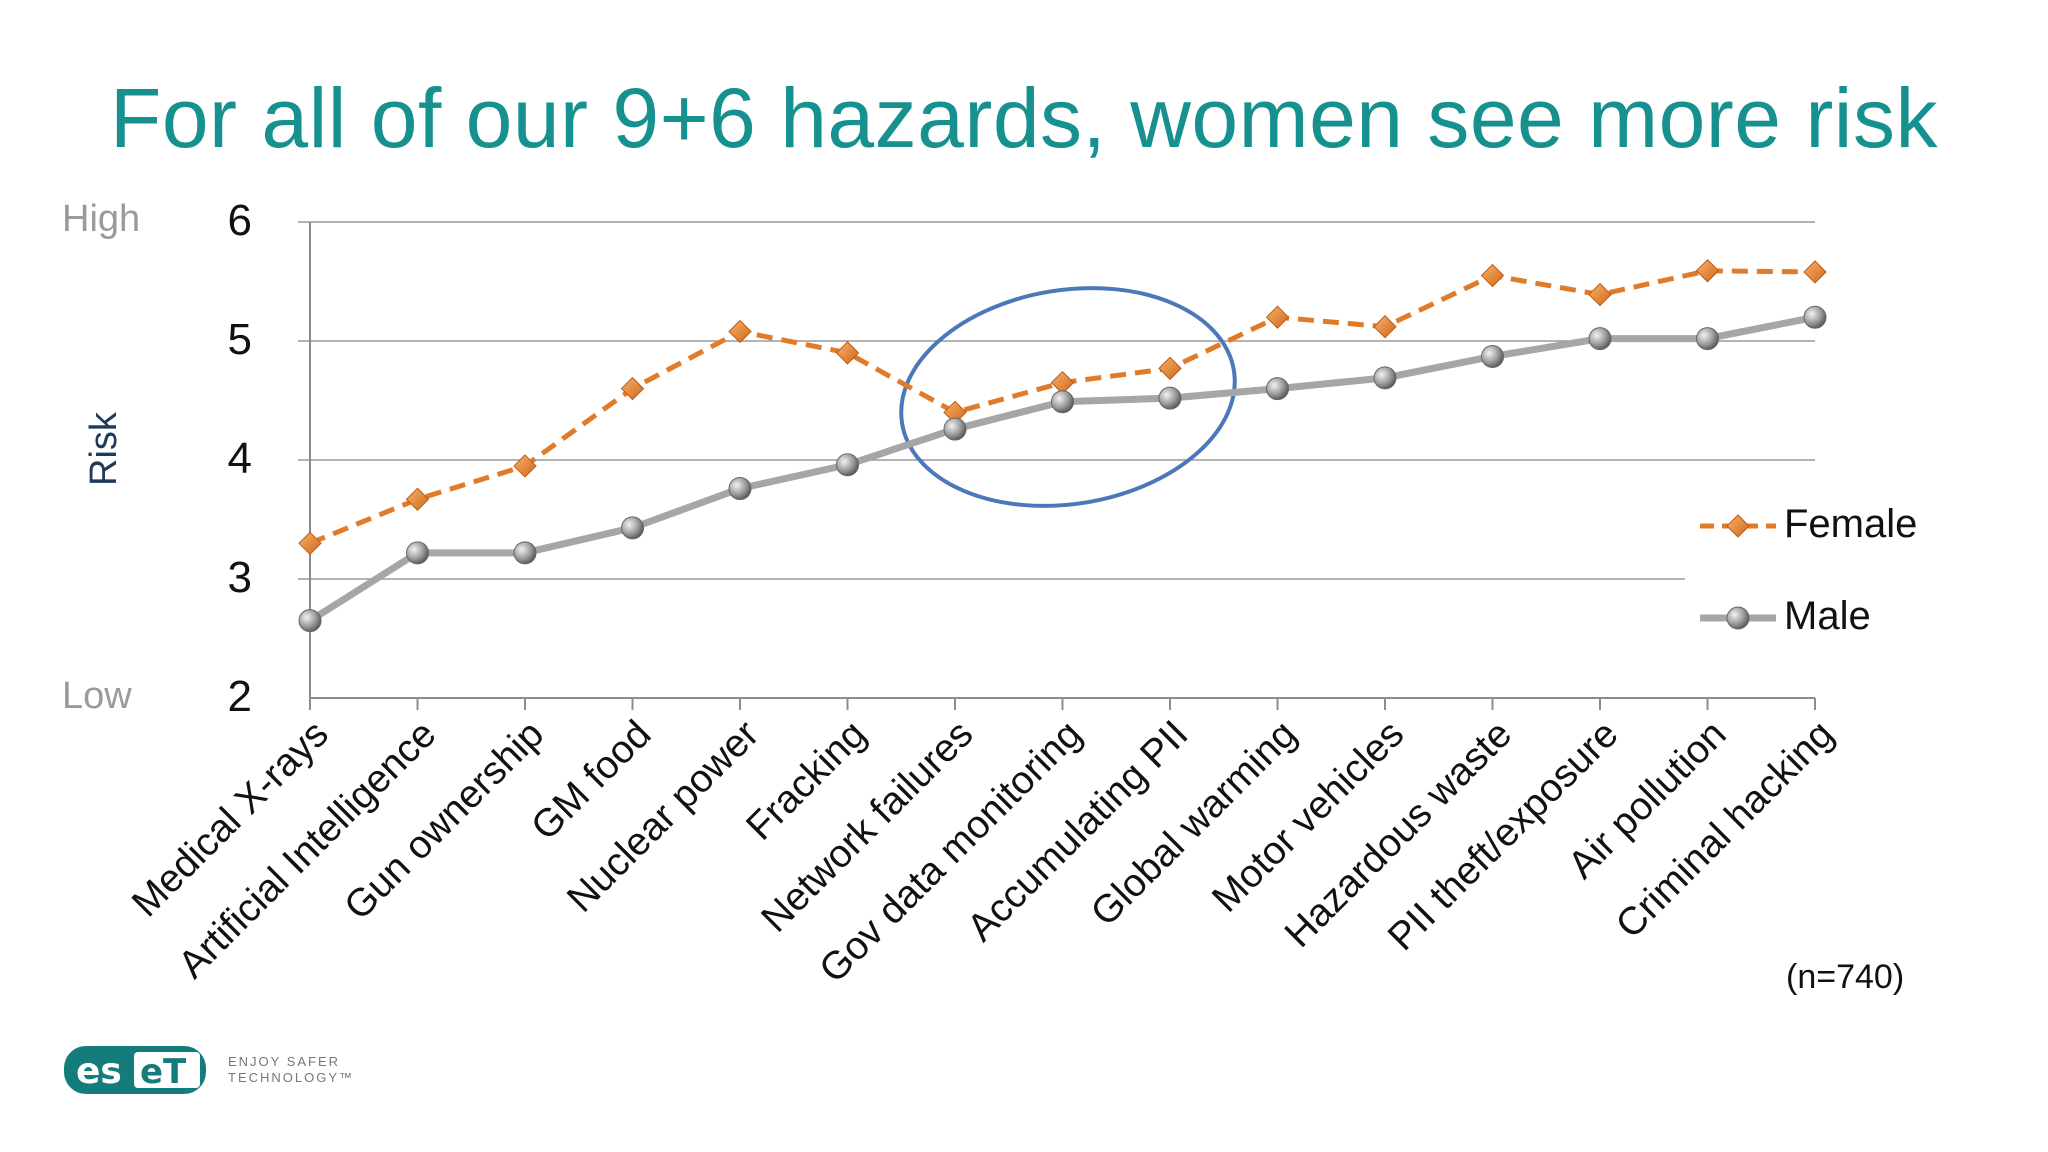  What do you see at coordinates (1827, 616) in the screenshot?
I see `legend-label-male: Male` at bounding box center [1827, 616].